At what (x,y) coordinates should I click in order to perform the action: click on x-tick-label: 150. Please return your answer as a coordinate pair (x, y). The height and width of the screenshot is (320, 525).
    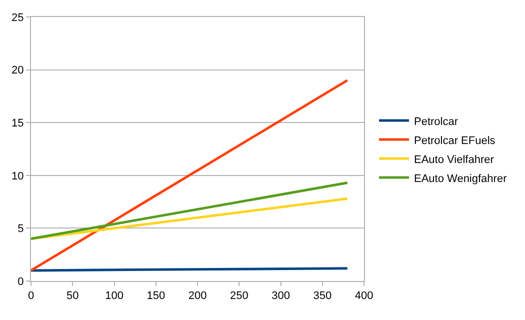
    Looking at the image, I should click on (156, 296).